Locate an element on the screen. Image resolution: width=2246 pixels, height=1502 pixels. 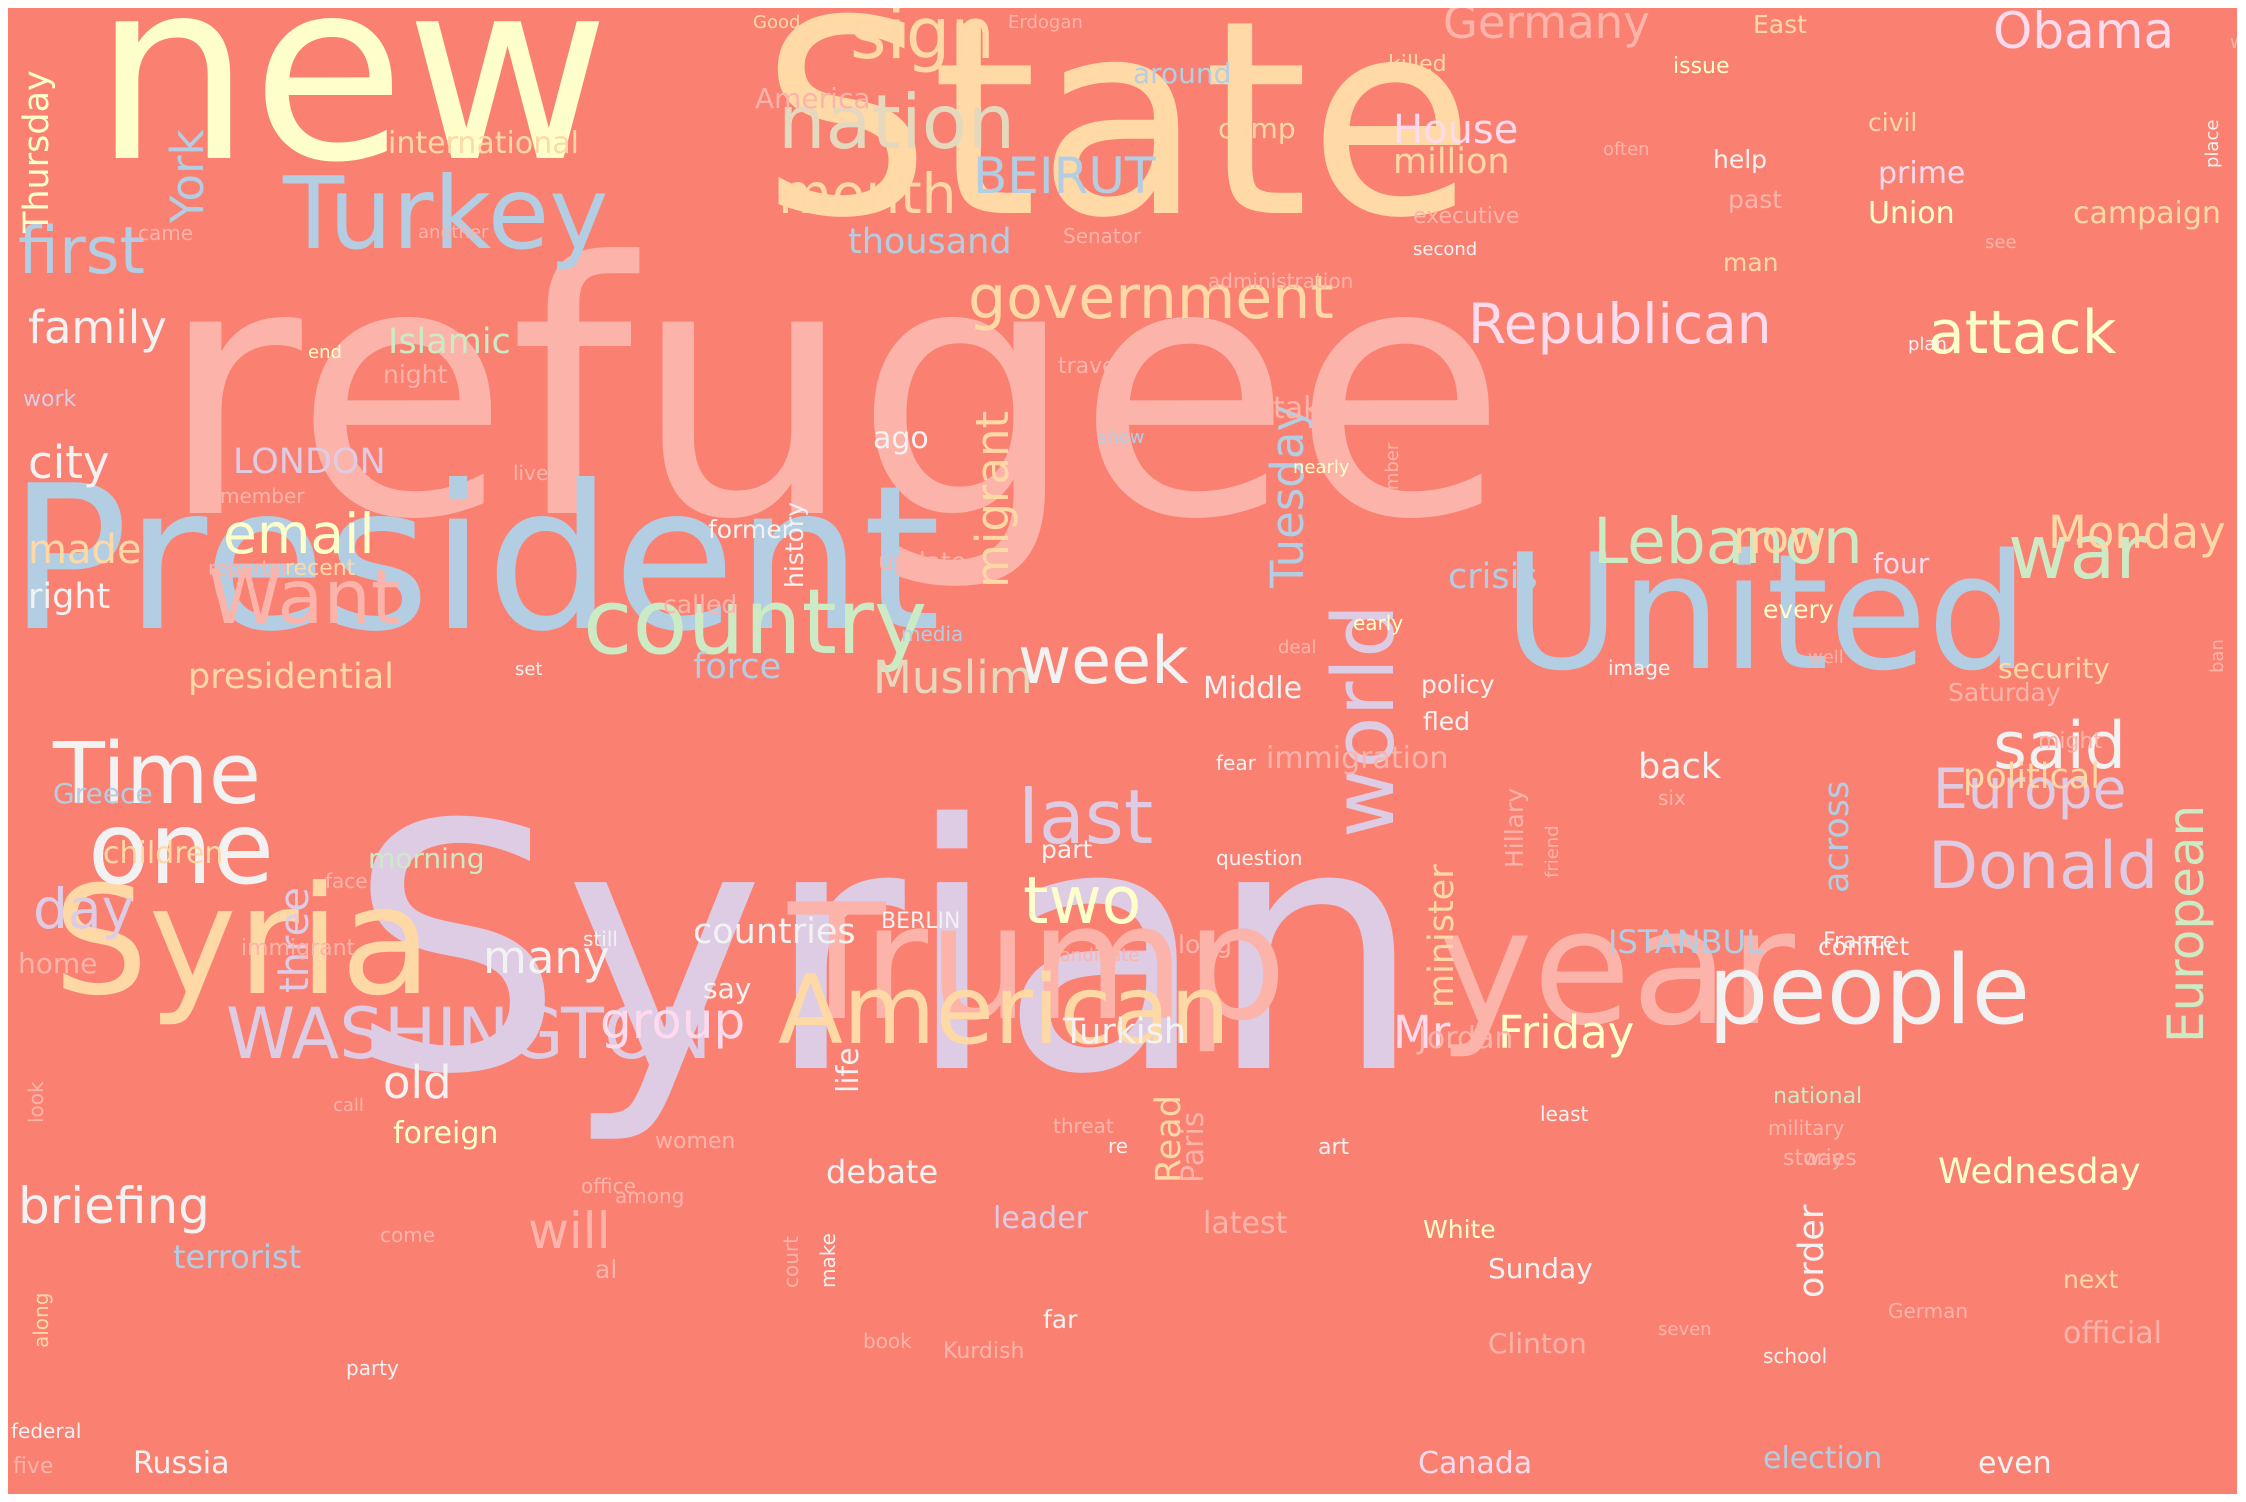
cloud-word: force is located at coordinates (737, 667).